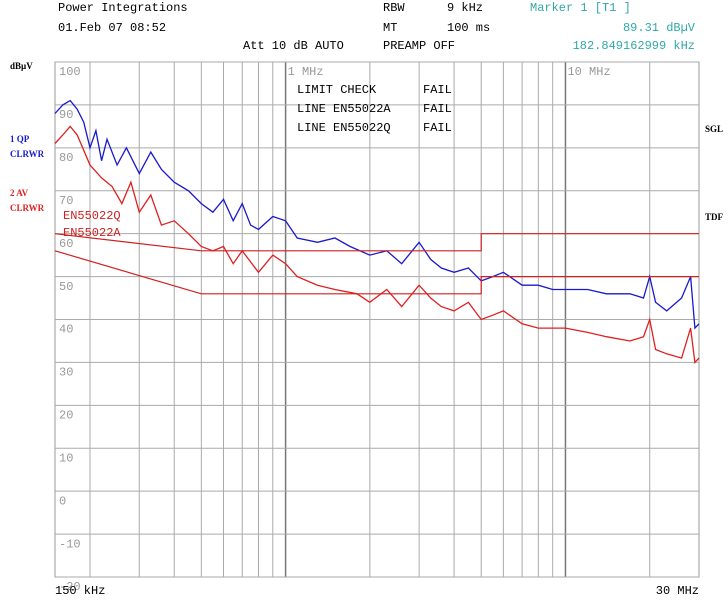  What do you see at coordinates (21, 66) in the screenshot?
I see `unit: dBµV` at bounding box center [21, 66].